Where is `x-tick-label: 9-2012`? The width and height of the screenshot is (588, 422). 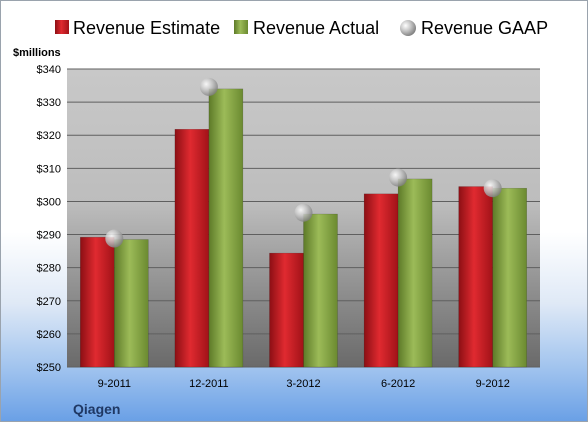
x-tick-label: 9-2012 is located at coordinates (493, 384).